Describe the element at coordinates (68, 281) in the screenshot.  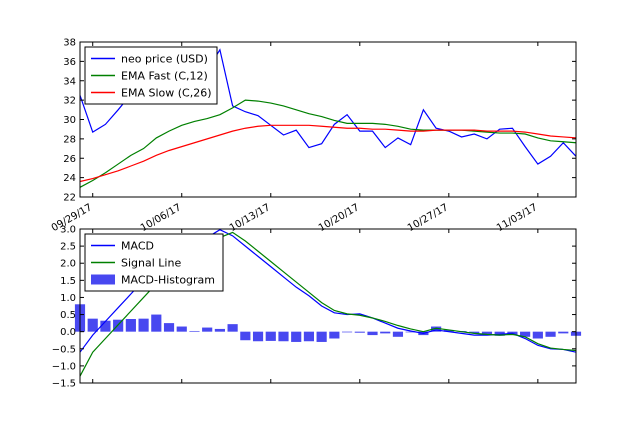
I see `y-tick-label: 1.5` at that location.